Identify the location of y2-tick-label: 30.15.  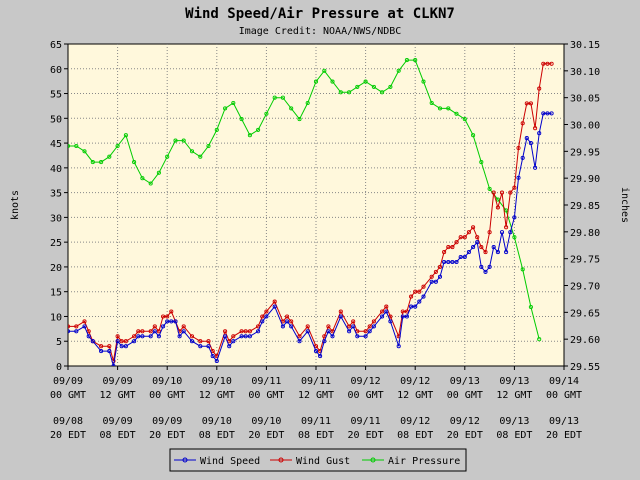
(585, 45).